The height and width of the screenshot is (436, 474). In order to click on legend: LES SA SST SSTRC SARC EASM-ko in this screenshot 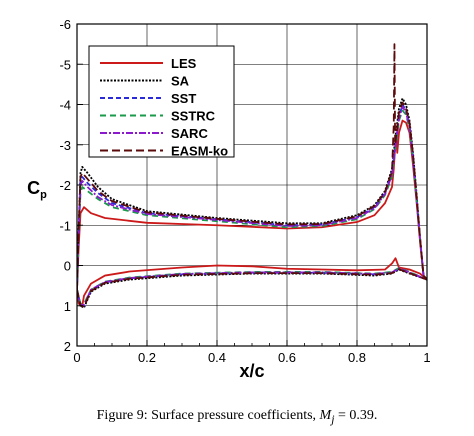, I will do `click(161, 102)`.